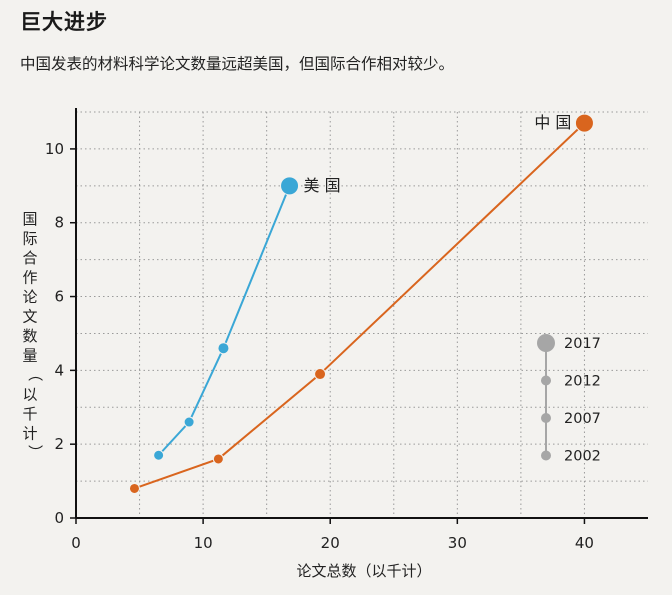 The height and width of the screenshot is (595, 672). I want to click on y-axis-title-char: 计, so click(29, 434).